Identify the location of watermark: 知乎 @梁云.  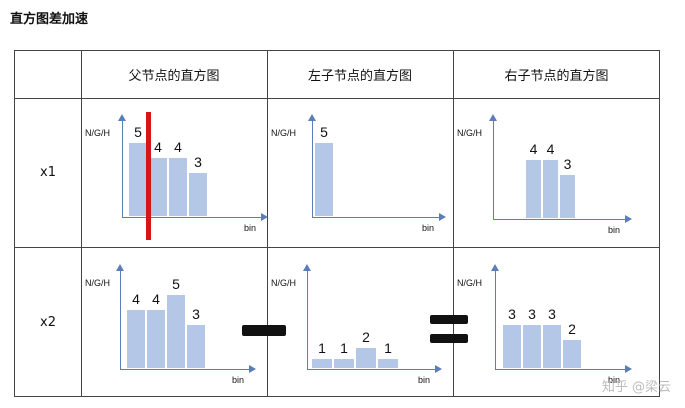
(636, 387).